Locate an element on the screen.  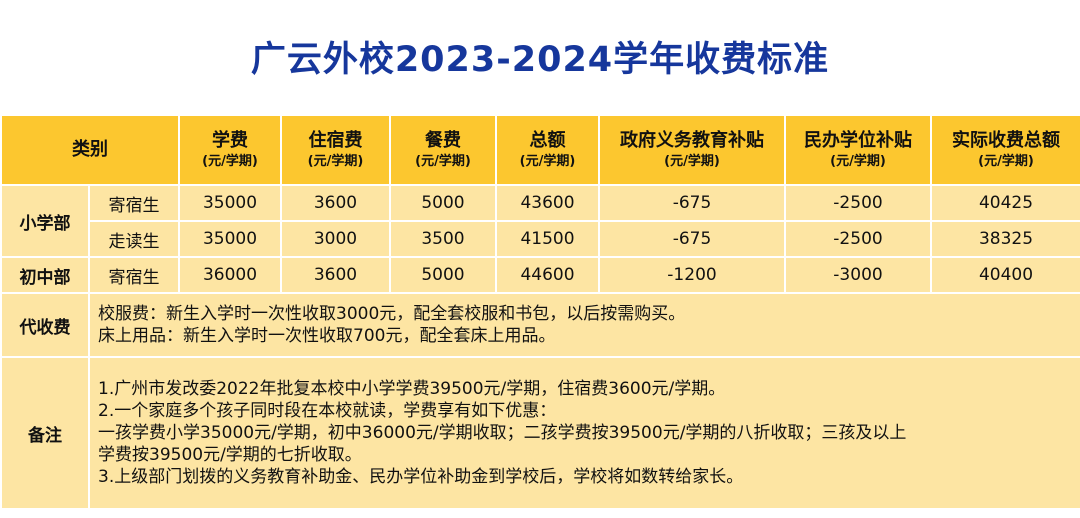
column-label: 政府义务教育补贴 is located at coordinates (692, 140).